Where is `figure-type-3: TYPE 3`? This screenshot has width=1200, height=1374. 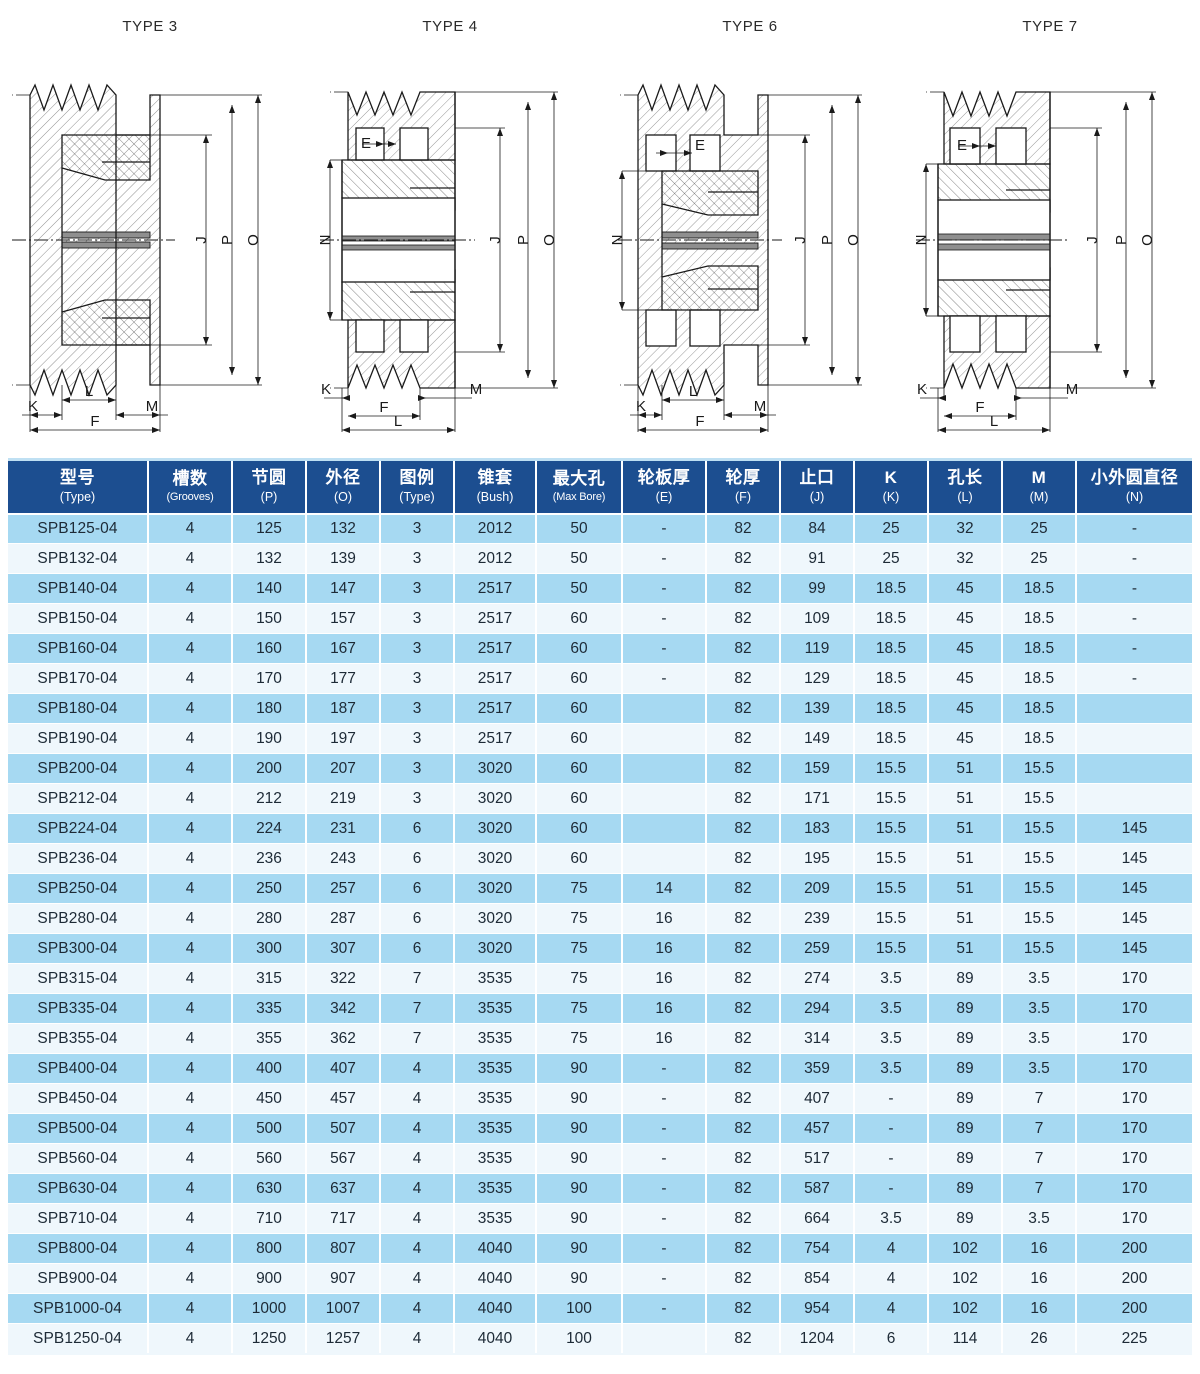 figure-type-3: TYPE 3 is located at coordinates (150, 220).